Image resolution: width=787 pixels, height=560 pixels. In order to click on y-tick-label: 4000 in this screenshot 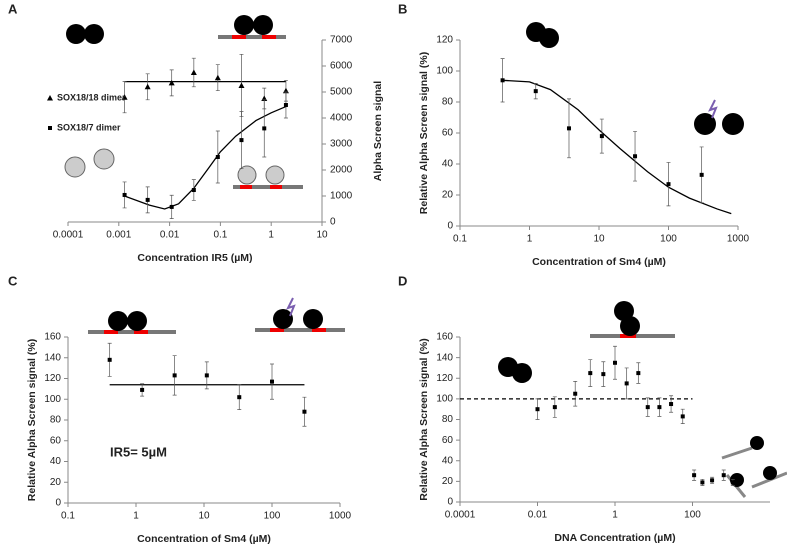, I will do `click(341, 118)`.